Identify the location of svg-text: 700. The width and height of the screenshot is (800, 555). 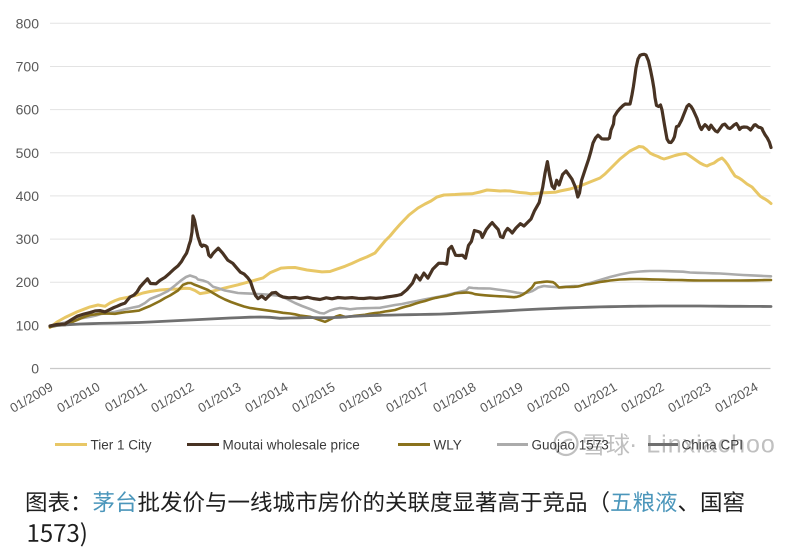
(28, 67).